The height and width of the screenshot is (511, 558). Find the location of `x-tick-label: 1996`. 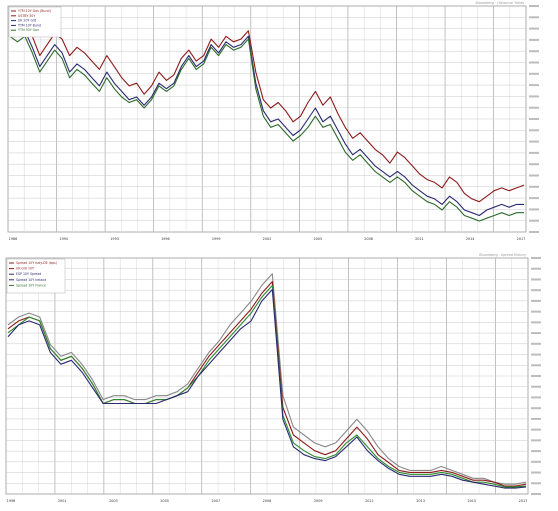

x-tick-label: 1996 is located at coordinates (165, 239).